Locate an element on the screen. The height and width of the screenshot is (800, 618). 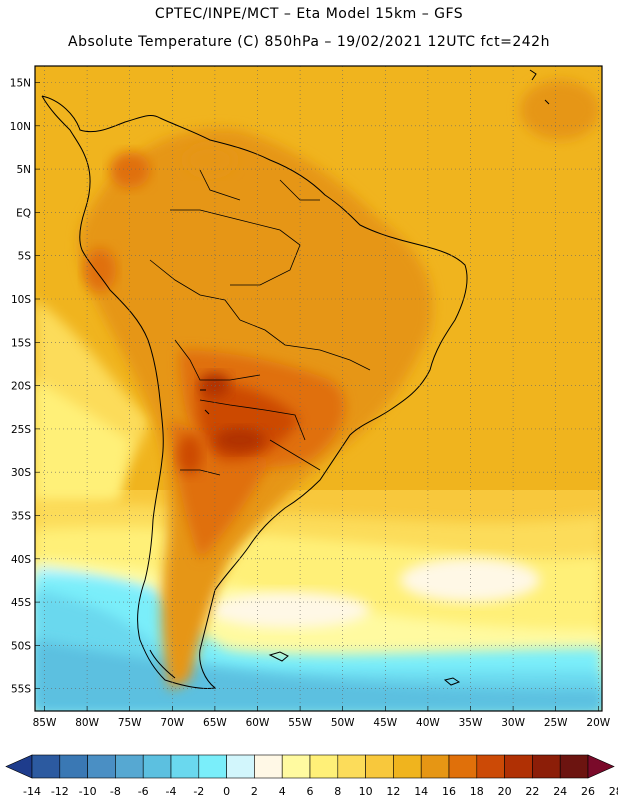
lat-label: 10S is located at coordinates (21, 300).